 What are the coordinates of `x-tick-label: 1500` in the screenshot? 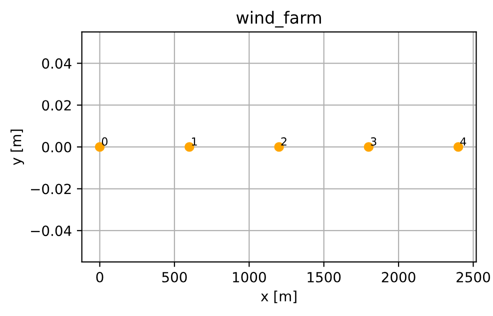 It's located at (324, 277).